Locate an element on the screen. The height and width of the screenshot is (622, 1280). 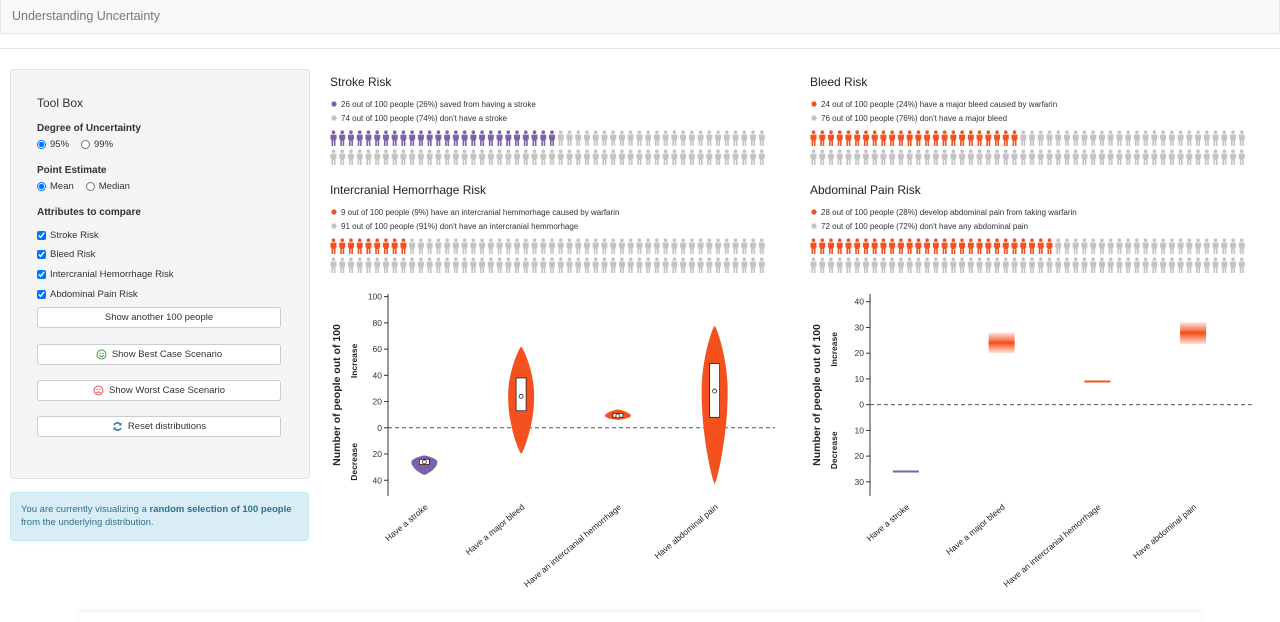
checkbox-option: Intercranial Hemorrhage Risk is located at coordinates (105, 274).